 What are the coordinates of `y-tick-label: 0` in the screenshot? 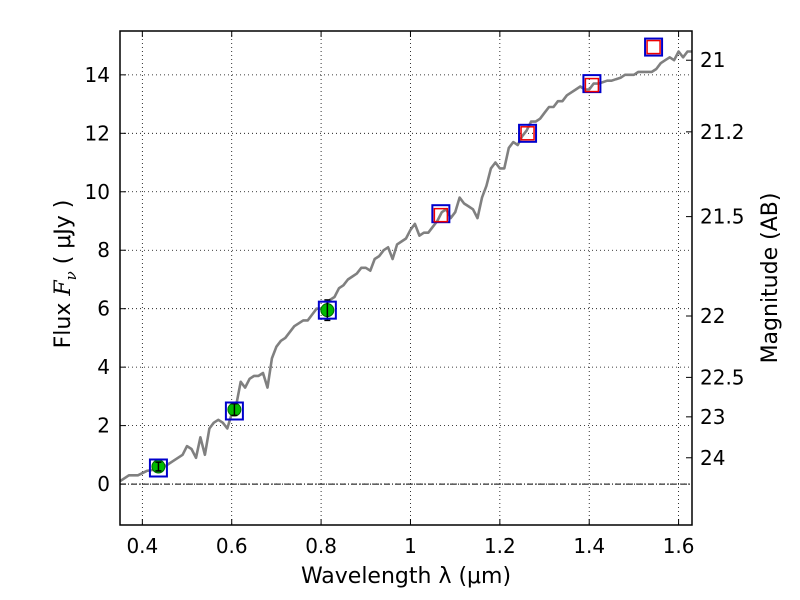 It's located at (103, 484).